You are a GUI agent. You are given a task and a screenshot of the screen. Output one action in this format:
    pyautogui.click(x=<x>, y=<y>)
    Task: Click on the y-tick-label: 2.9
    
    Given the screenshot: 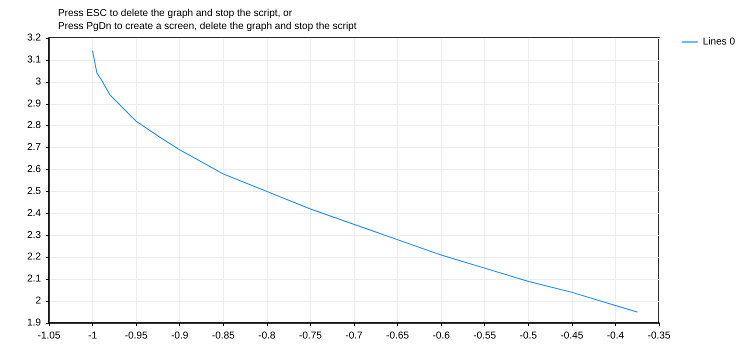 What is the action you would take?
    pyautogui.click(x=34, y=104)
    